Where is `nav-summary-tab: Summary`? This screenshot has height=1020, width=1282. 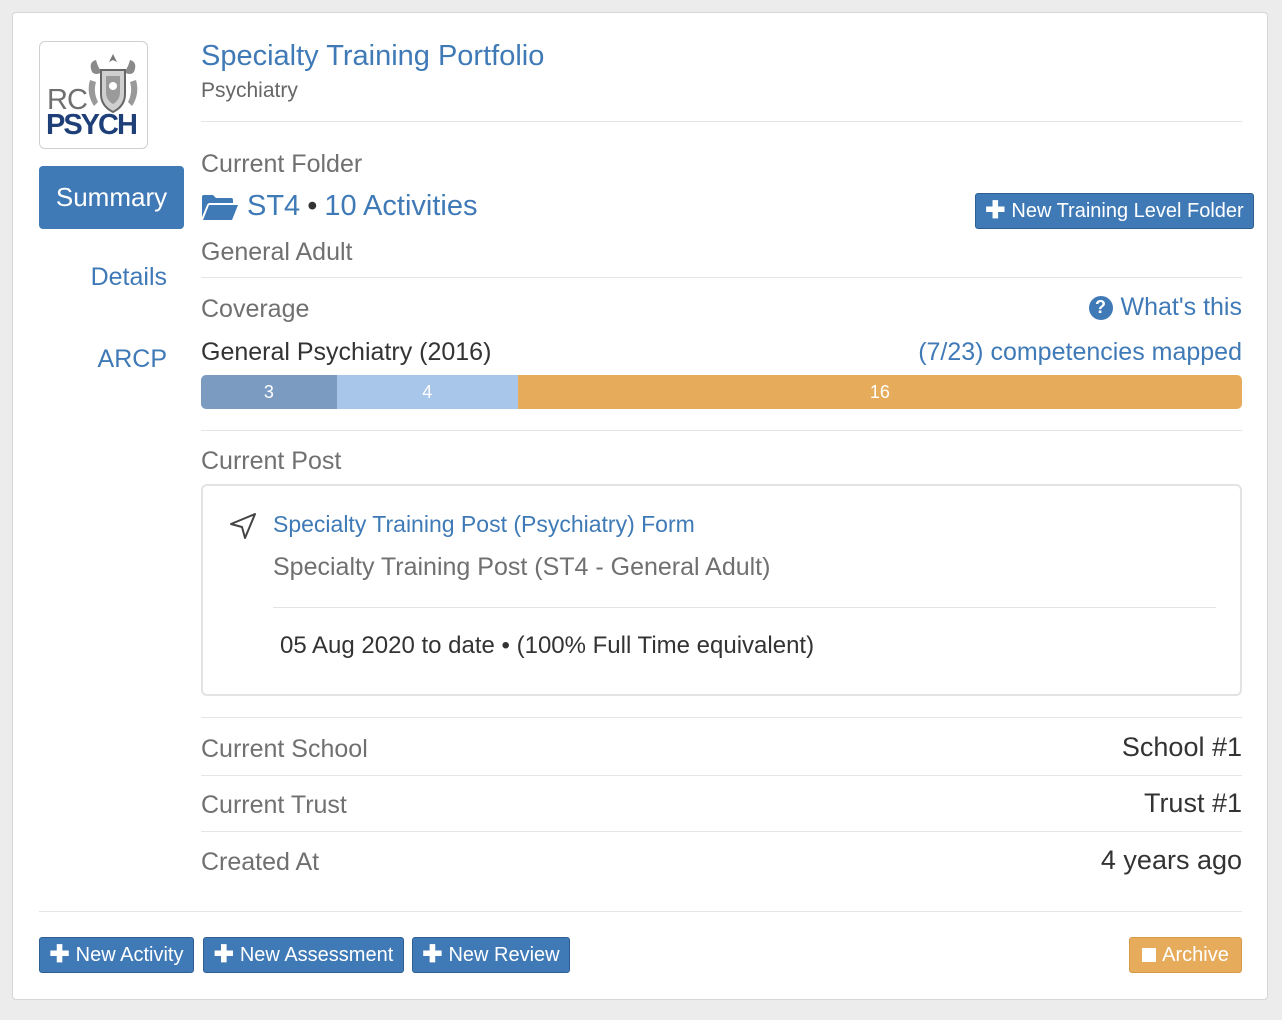
nav-summary-tab: Summary is located at coordinates (111, 197).